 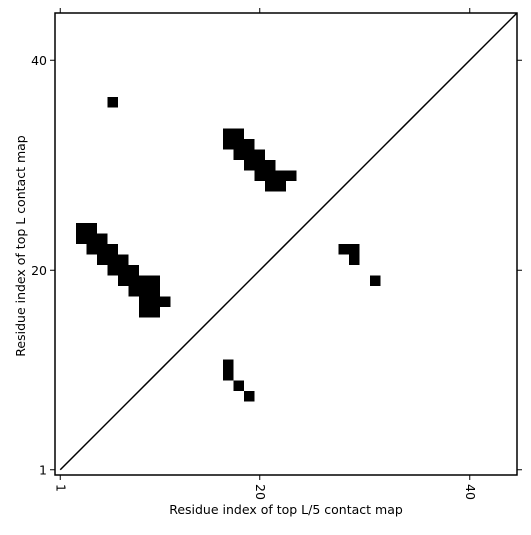 I want to click on x-tick-label: 40, so click(x=470, y=492).